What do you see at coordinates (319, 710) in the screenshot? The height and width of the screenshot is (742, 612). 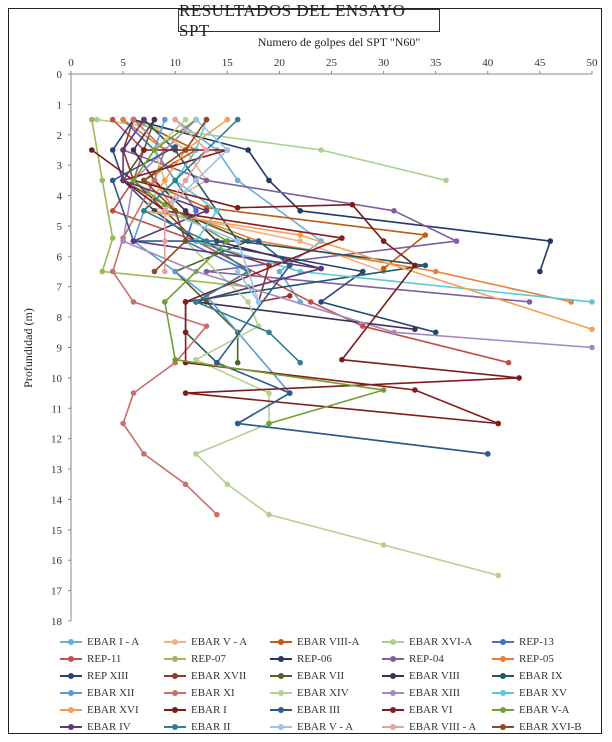 I see `legend-label: EBAR III` at bounding box center [319, 710].